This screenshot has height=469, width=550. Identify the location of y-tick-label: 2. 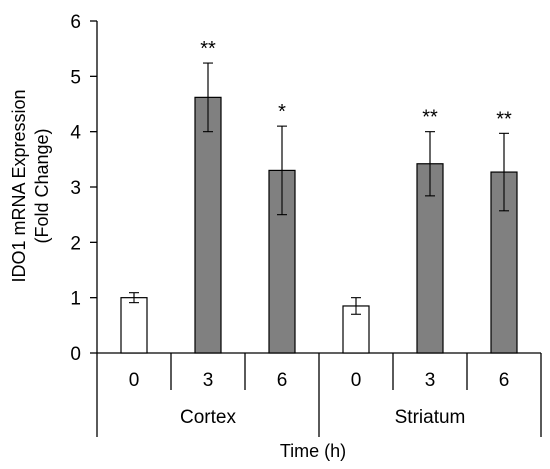
(75, 243).